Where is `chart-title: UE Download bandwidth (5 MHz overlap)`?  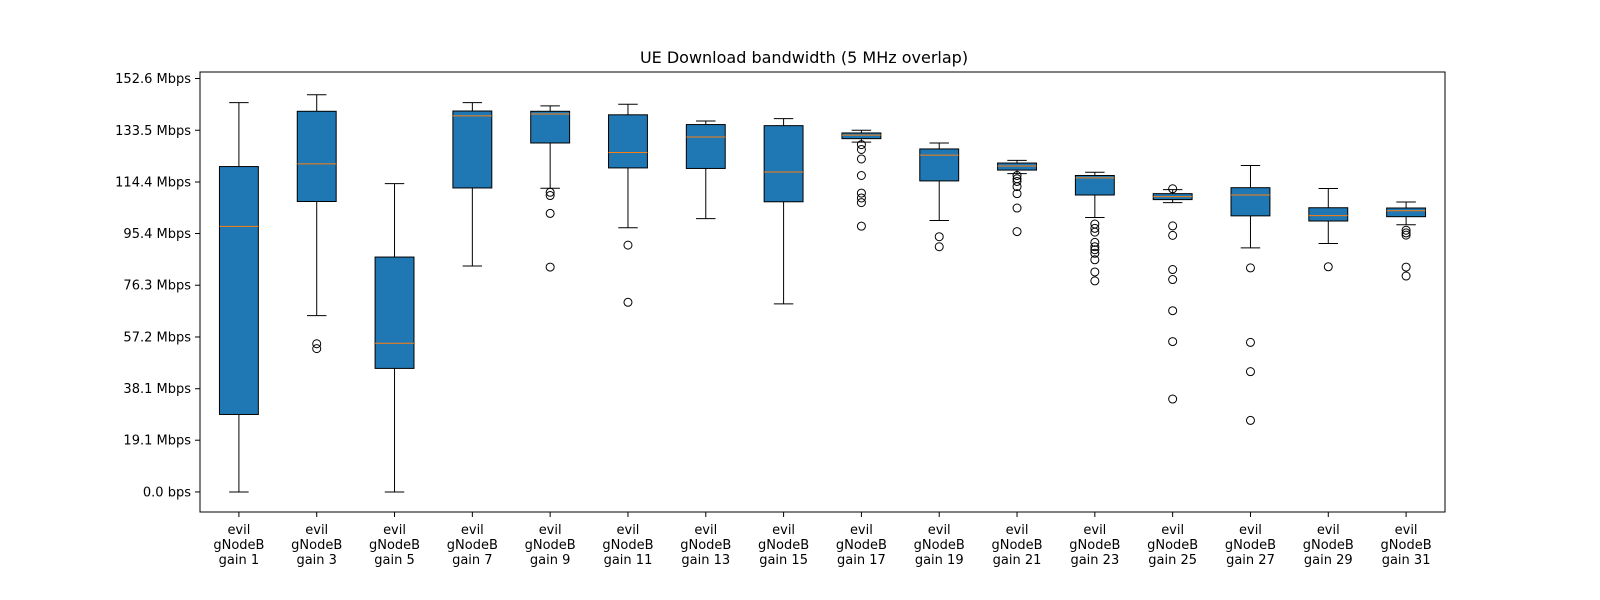
chart-title: UE Download bandwidth (5 MHz overlap) is located at coordinates (804, 57).